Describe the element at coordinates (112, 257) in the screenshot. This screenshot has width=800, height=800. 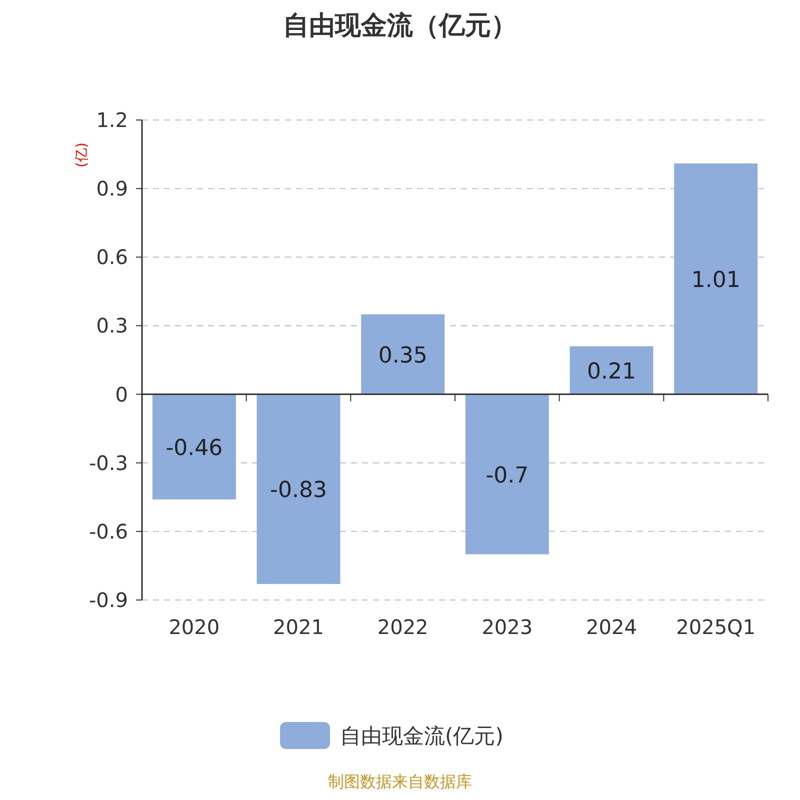
I see `y-tick-label: 0.6` at that location.